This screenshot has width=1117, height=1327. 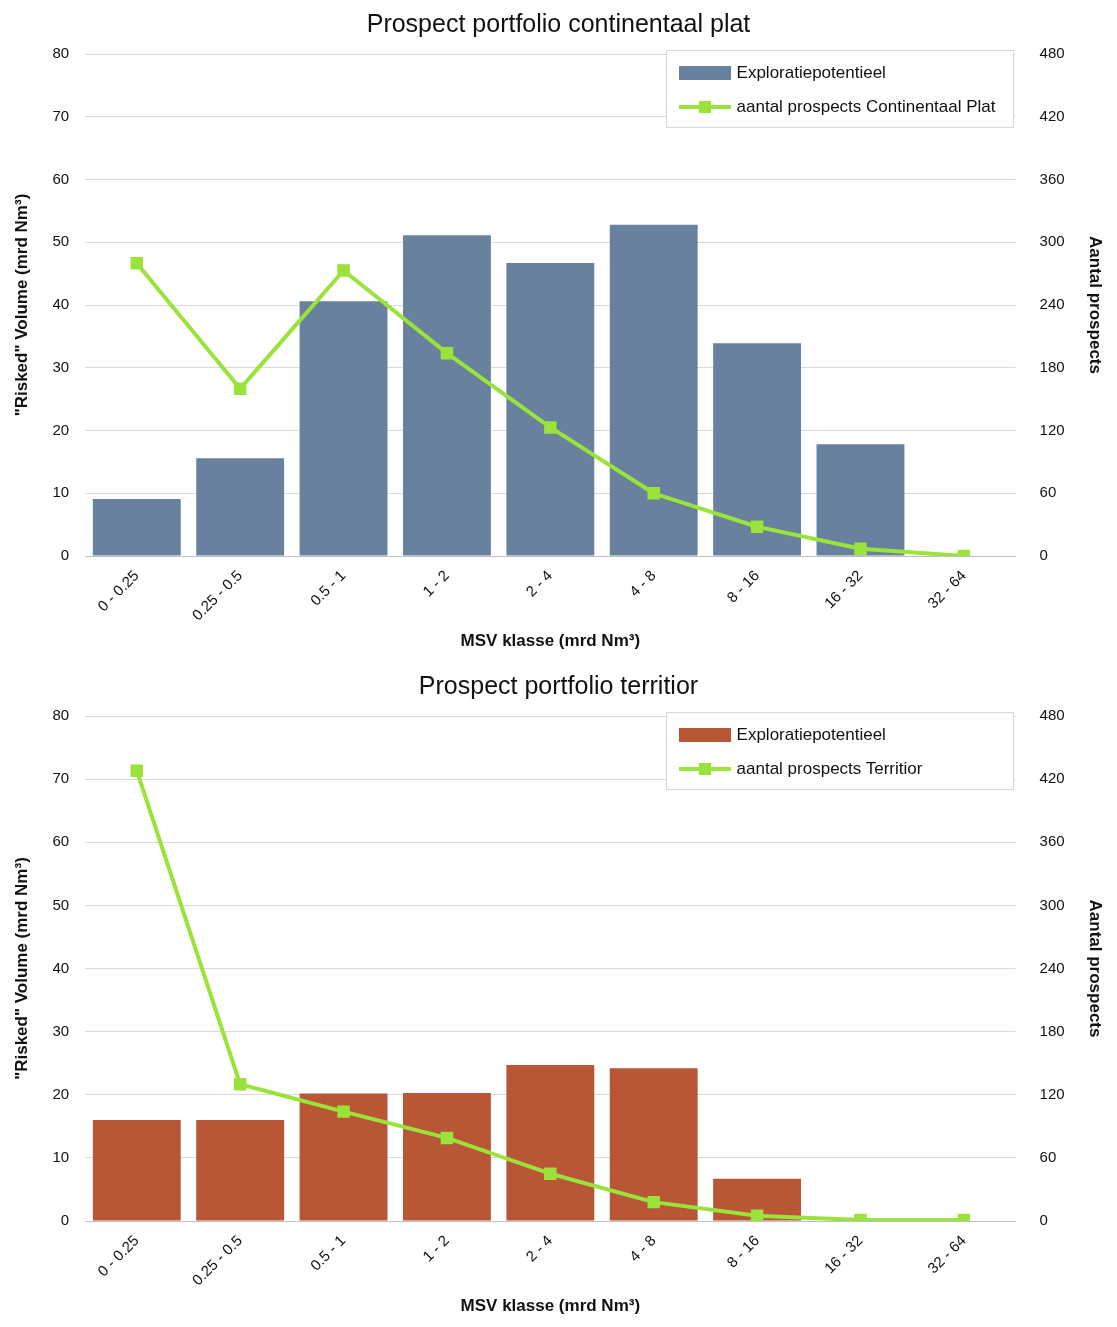 What do you see at coordinates (866, 107) in the screenshot?
I see `legend-label: aantal prospects Continentaal Plat` at bounding box center [866, 107].